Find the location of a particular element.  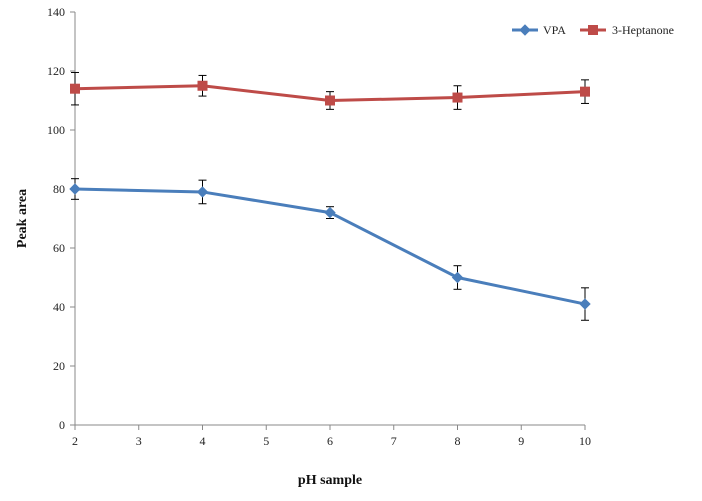

legend-item: 3-Heptanone is located at coordinates (627, 30).